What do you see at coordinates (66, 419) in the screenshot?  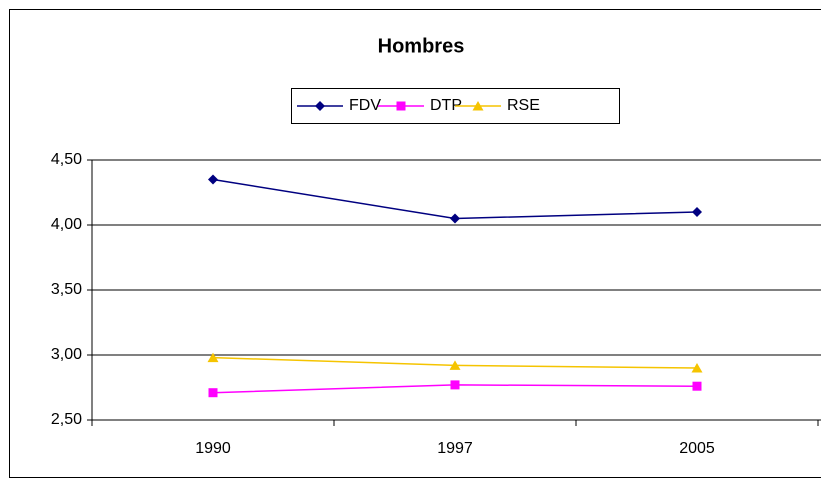 I see `y-tick-label: 2,50` at bounding box center [66, 419].